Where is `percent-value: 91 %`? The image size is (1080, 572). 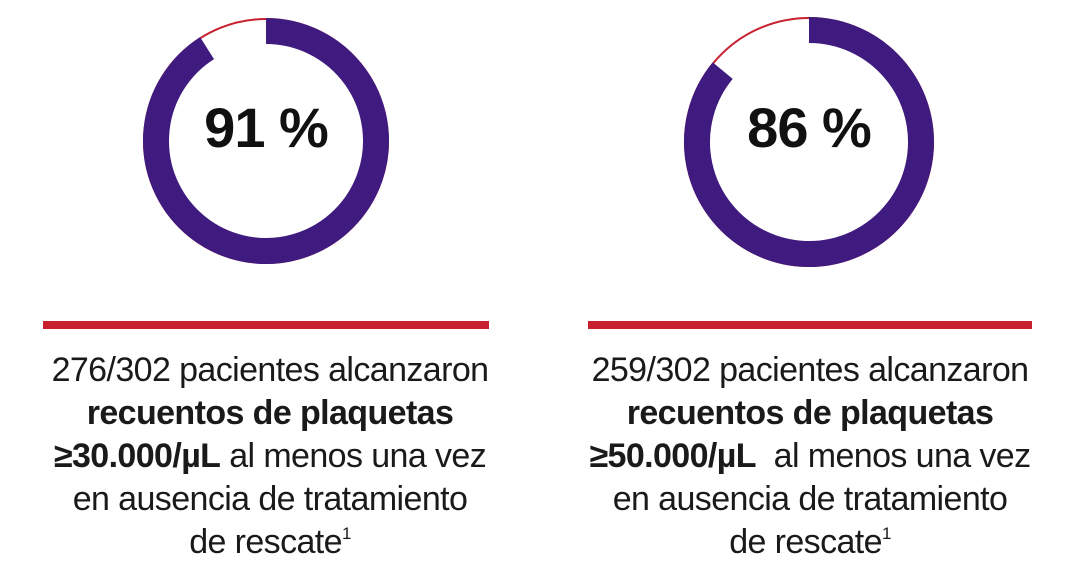
percent-value: 91 % is located at coordinates (266, 127).